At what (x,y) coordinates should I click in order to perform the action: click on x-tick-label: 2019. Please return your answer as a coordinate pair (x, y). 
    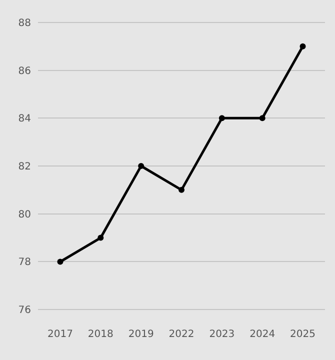
    Looking at the image, I should click on (141, 334).